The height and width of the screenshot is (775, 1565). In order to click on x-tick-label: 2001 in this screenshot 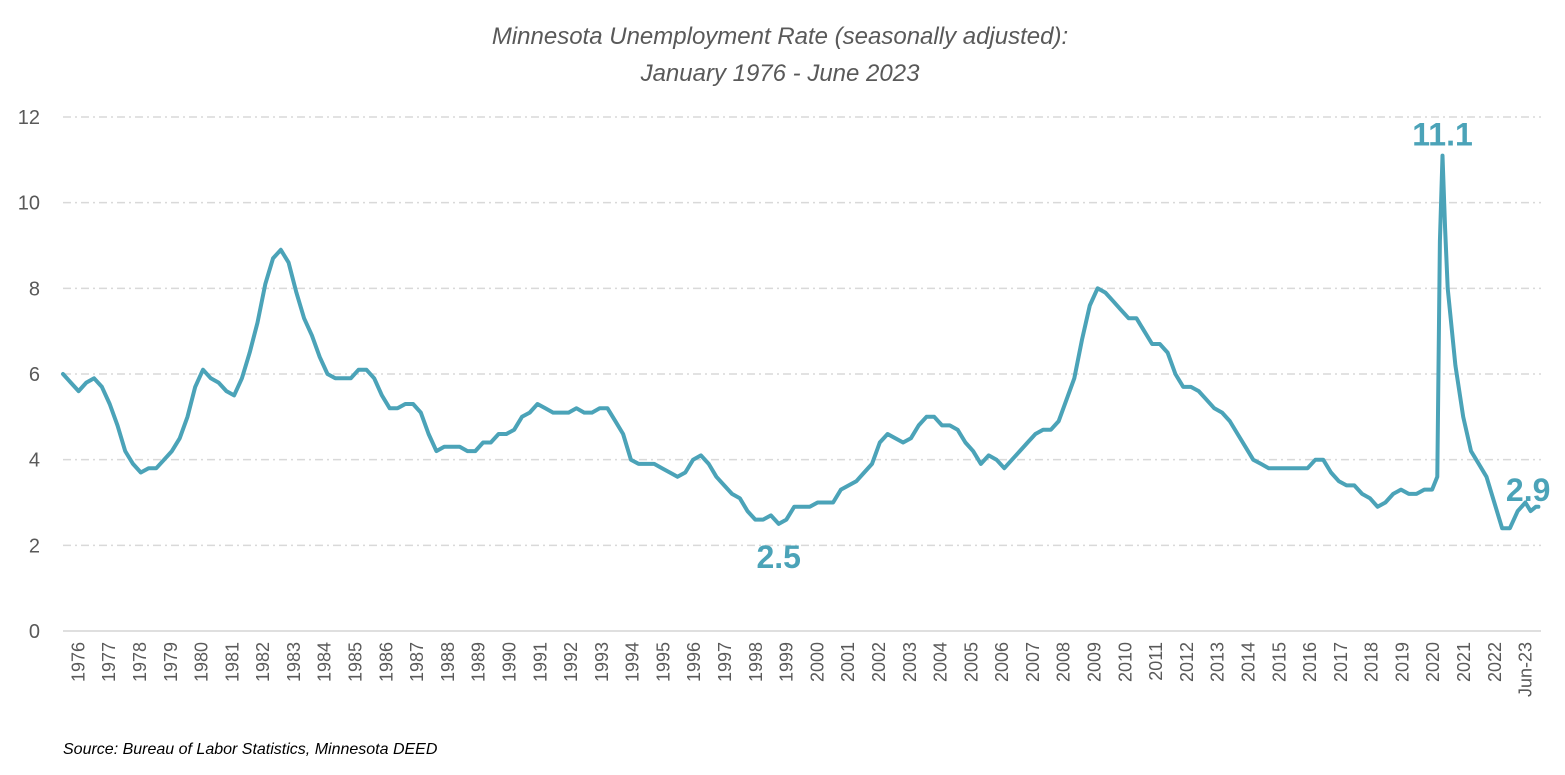, I will do `click(848, 662)`.